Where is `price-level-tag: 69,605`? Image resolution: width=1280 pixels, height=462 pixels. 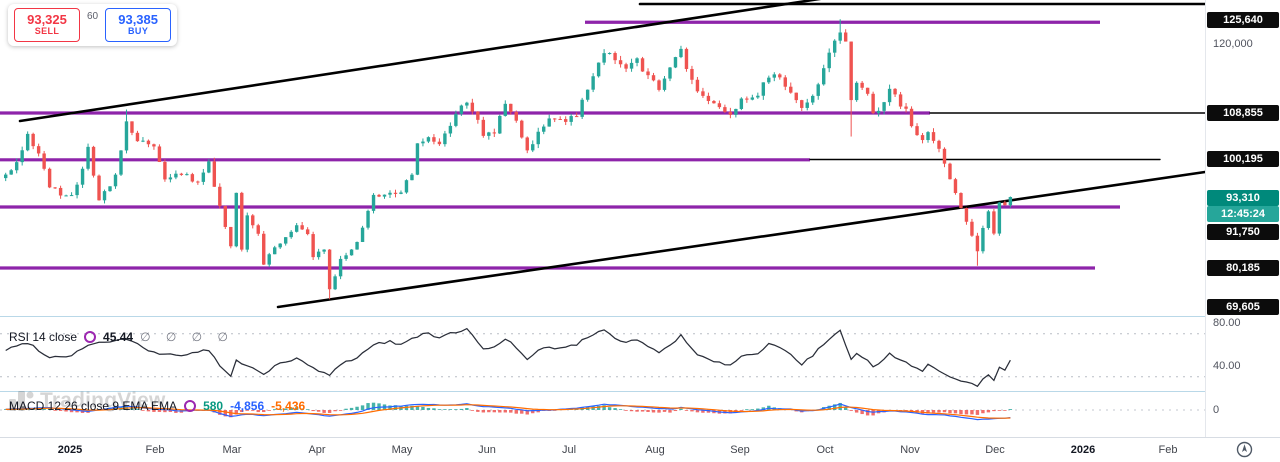 price-level-tag: 69,605 is located at coordinates (1243, 307).